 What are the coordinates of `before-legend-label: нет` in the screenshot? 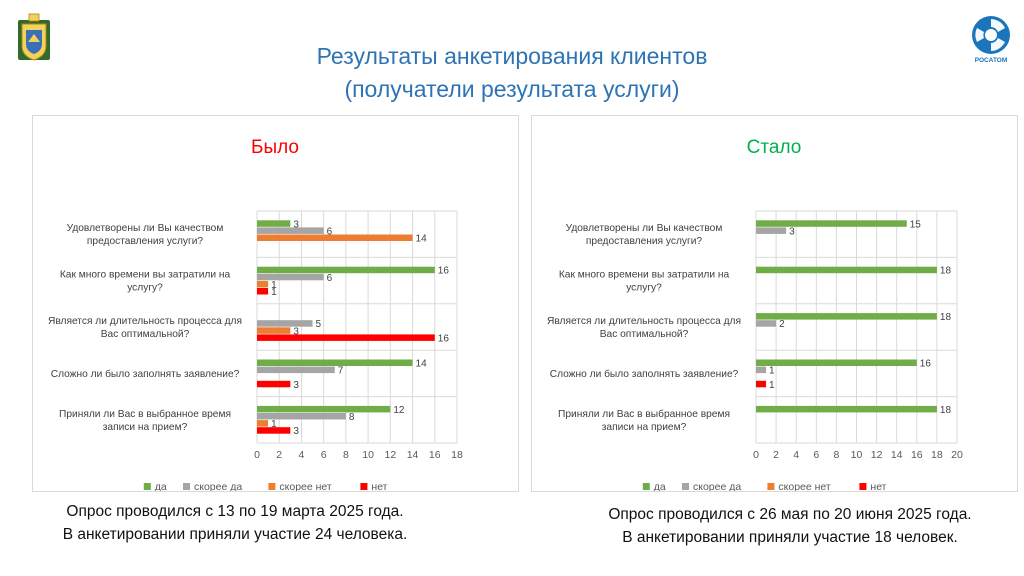 It's located at (379, 486).